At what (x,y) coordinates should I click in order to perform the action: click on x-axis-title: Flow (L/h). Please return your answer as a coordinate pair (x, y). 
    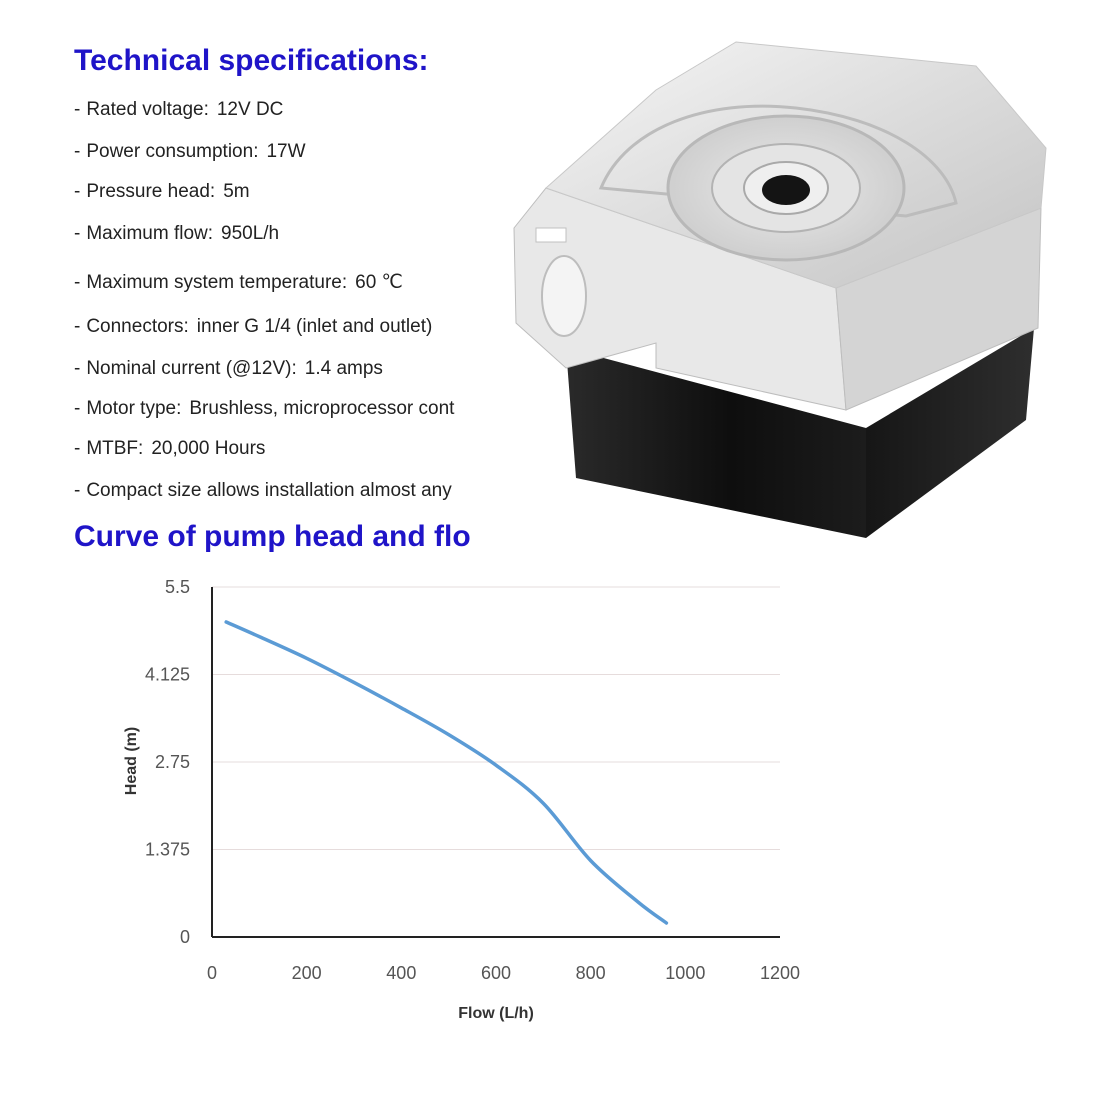
    Looking at the image, I should click on (496, 1013).